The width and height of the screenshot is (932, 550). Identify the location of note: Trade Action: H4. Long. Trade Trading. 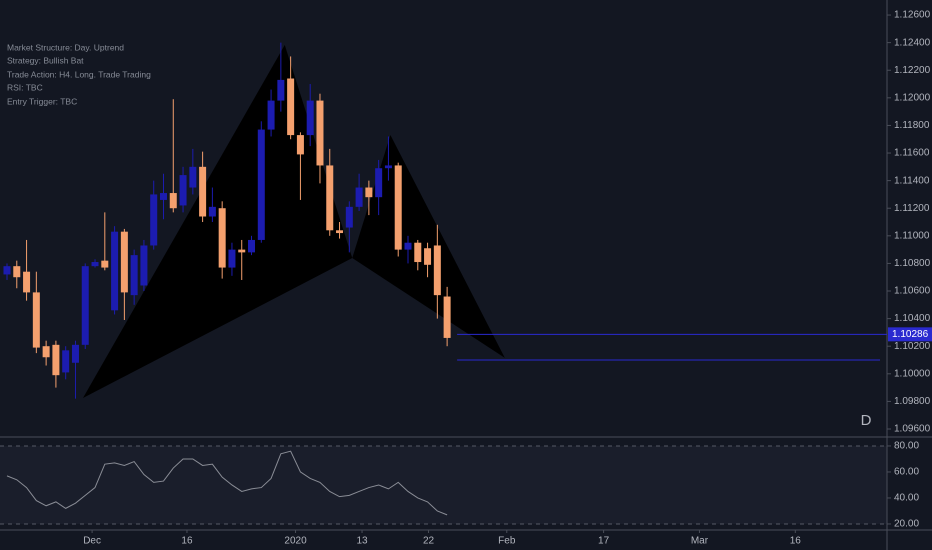
(79, 74).